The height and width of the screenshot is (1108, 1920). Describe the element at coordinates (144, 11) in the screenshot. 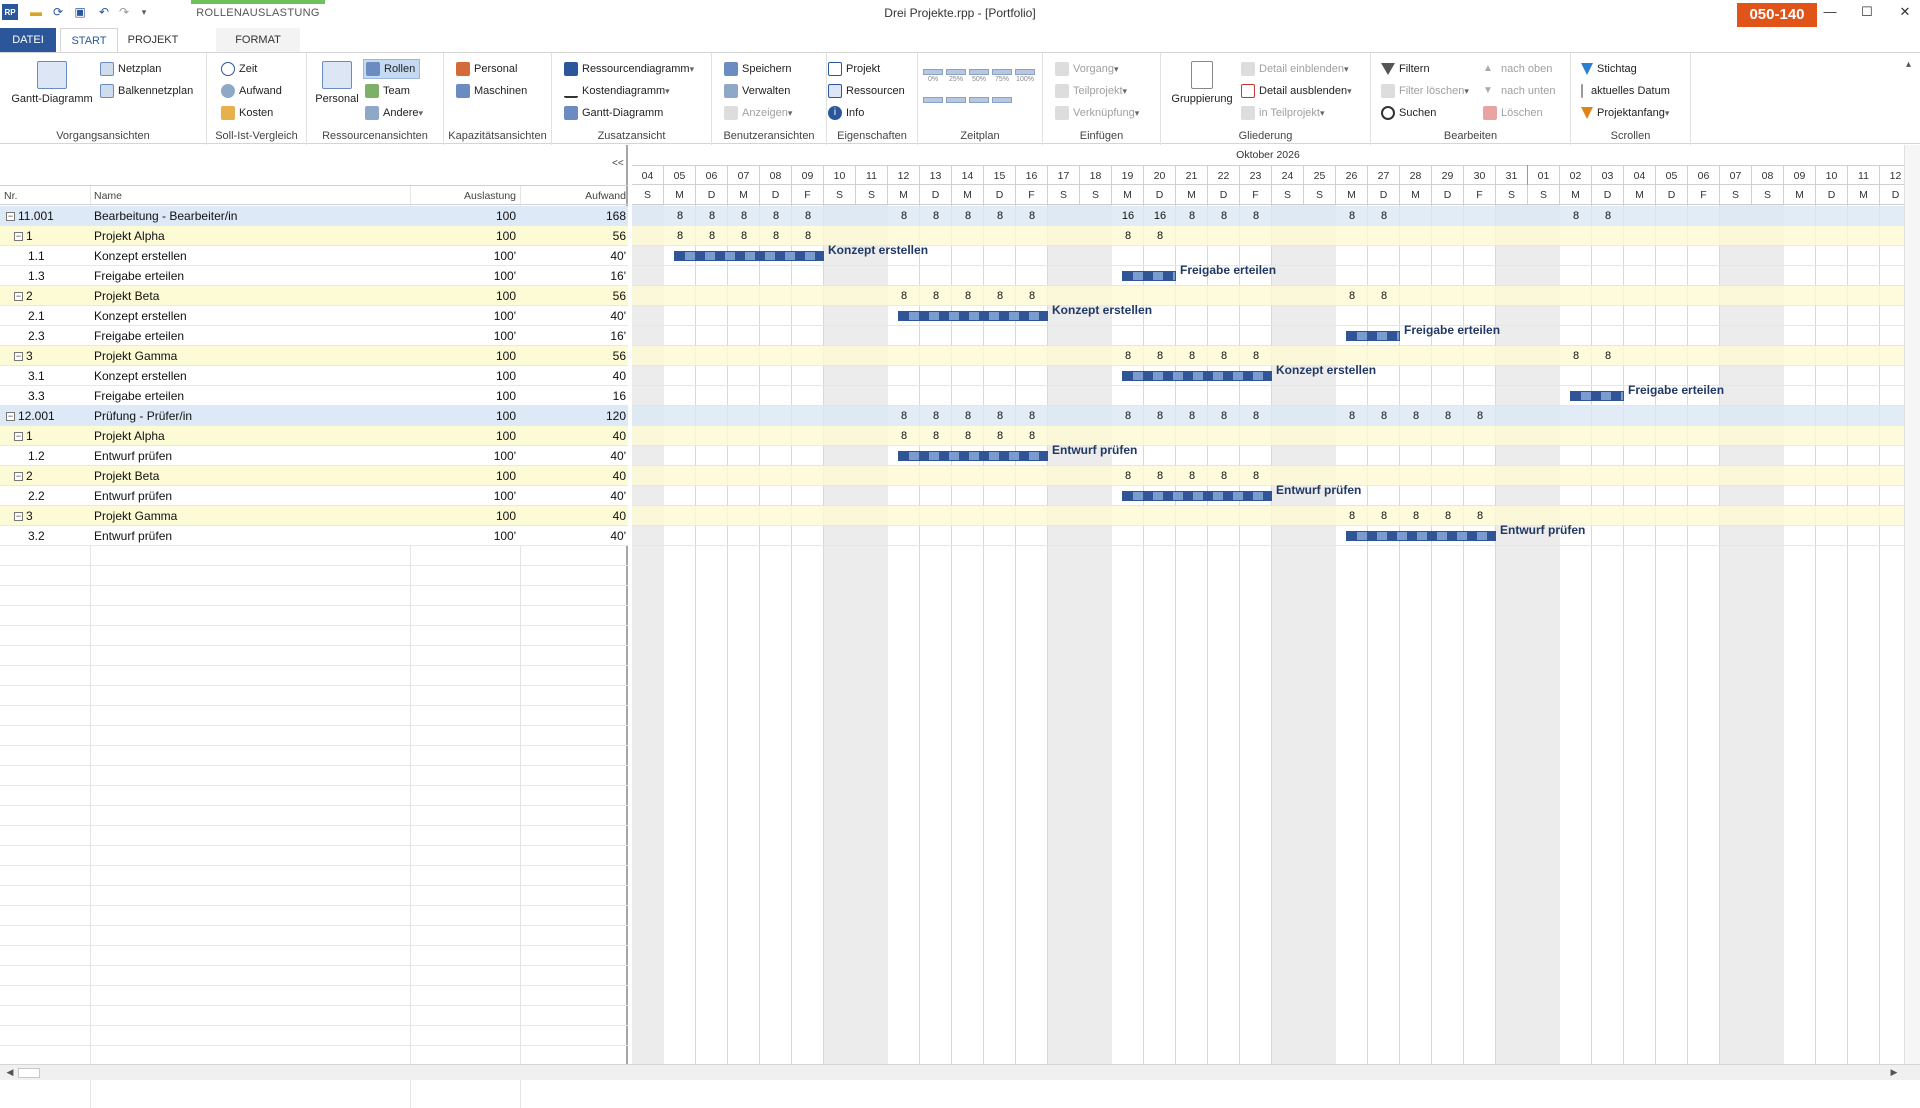

I see `customize-toolbar-icon: ▾` at that location.